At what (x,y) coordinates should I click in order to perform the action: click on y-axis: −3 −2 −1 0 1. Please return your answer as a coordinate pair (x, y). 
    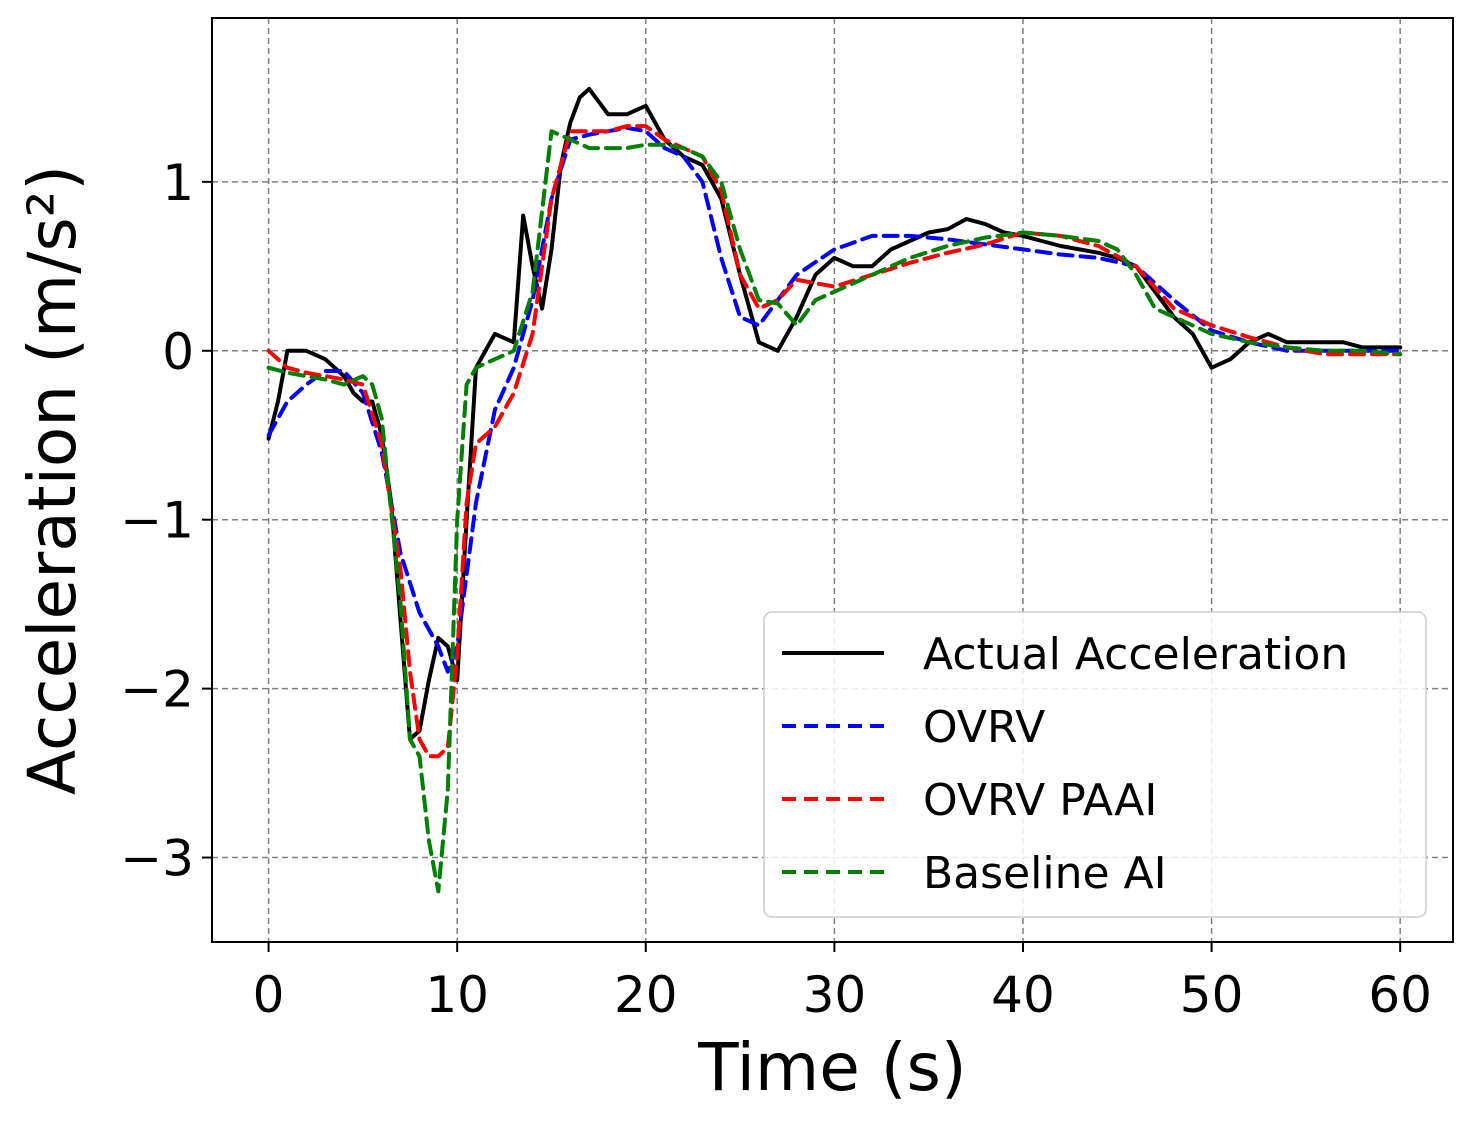
    Looking at the image, I should click on (166, 521).